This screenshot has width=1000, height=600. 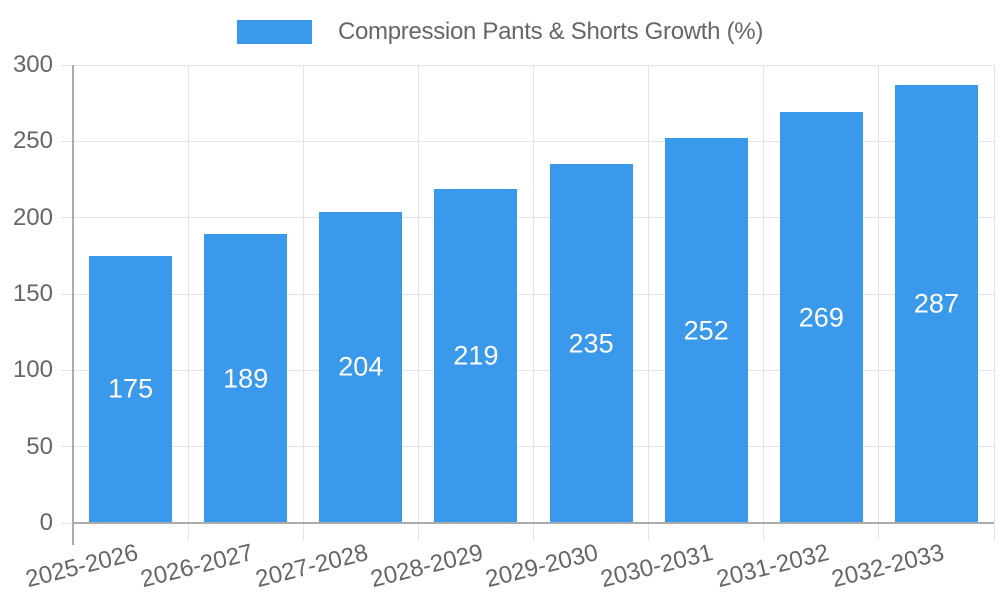 I want to click on bar-value-label: 204, so click(x=361, y=366).